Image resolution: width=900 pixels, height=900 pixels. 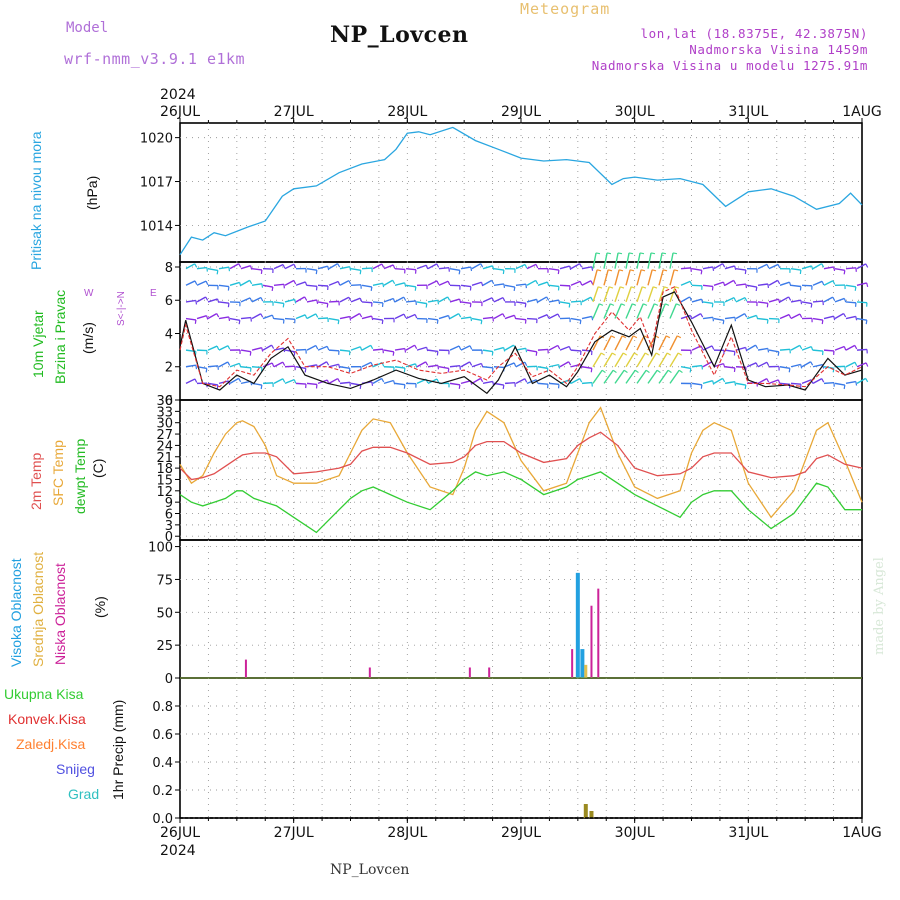 I want to click on x-tick-label-bottom: 1AUG, so click(x=862, y=833).